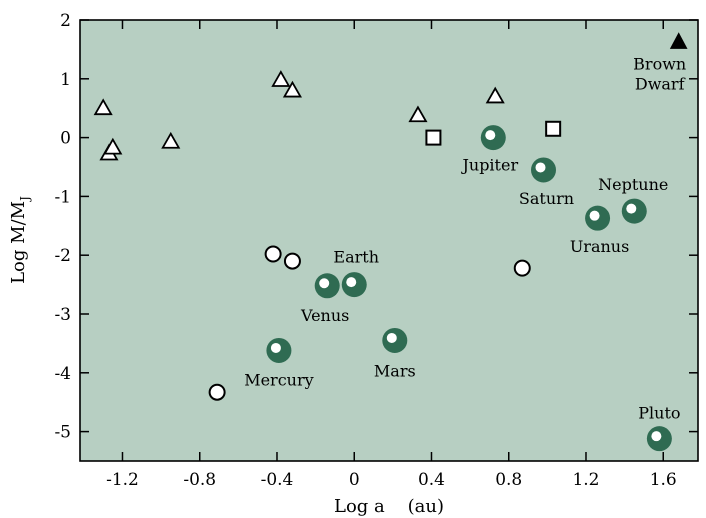 This screenshot has width=706, height=518. I want to click on x-tick-label: 1.2, so click(585, 480).